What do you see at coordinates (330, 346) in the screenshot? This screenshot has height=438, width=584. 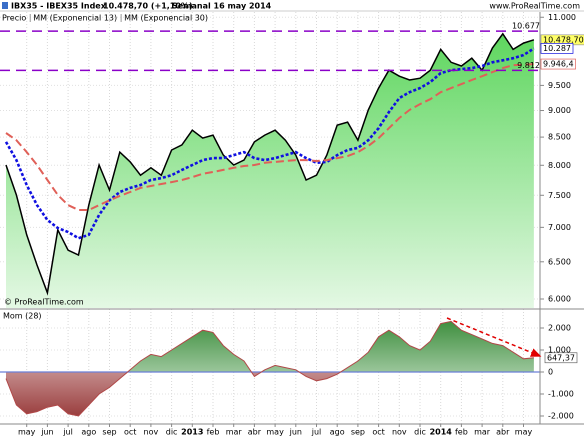 I see `positive-fill` at bounding box center [330, 346].